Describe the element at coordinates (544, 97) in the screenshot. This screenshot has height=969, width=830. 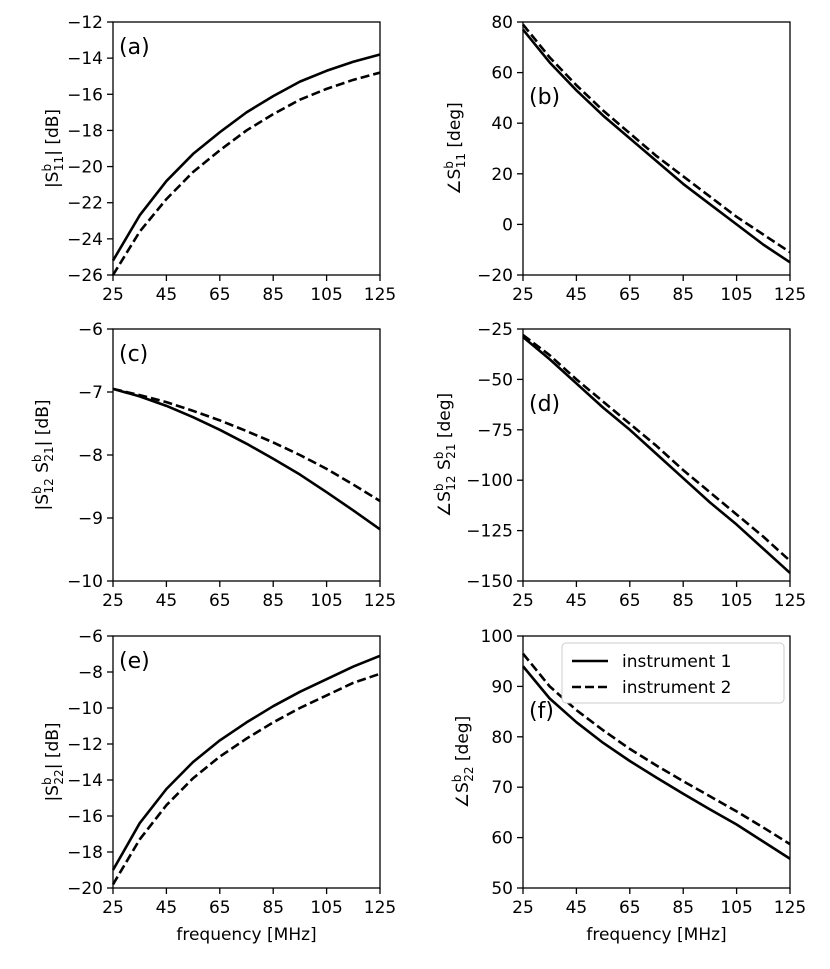
I see `panel-label: (b)` at that location.